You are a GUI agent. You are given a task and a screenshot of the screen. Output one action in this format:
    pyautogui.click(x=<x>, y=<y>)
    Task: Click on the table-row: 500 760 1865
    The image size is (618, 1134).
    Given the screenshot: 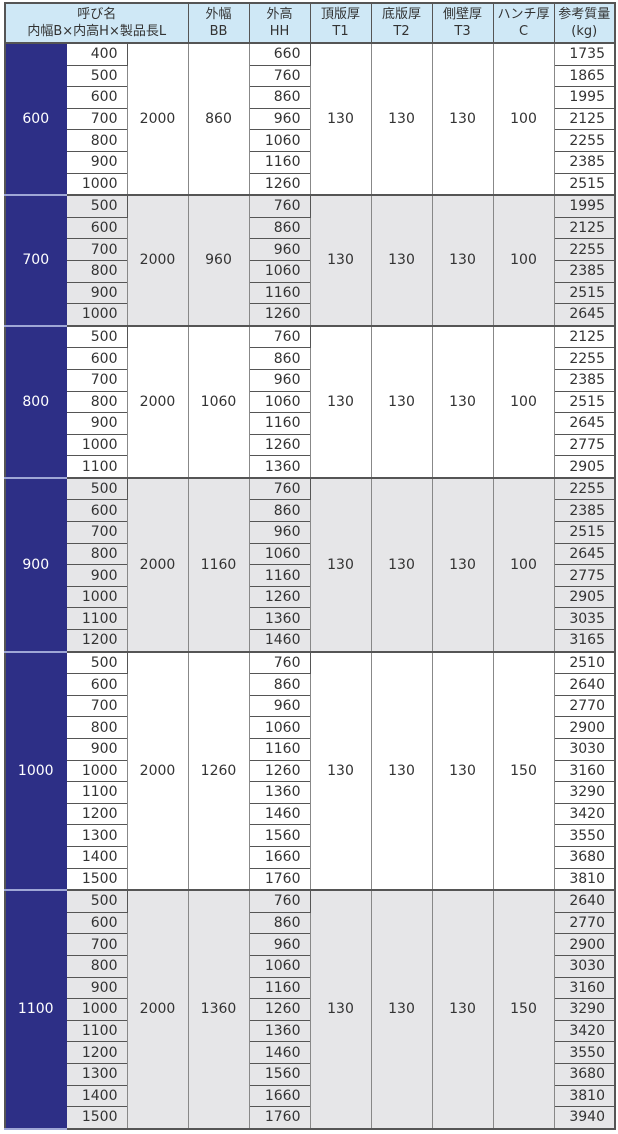 What is the action you would take?
    pyautogui.click(x=310, y=76)
    